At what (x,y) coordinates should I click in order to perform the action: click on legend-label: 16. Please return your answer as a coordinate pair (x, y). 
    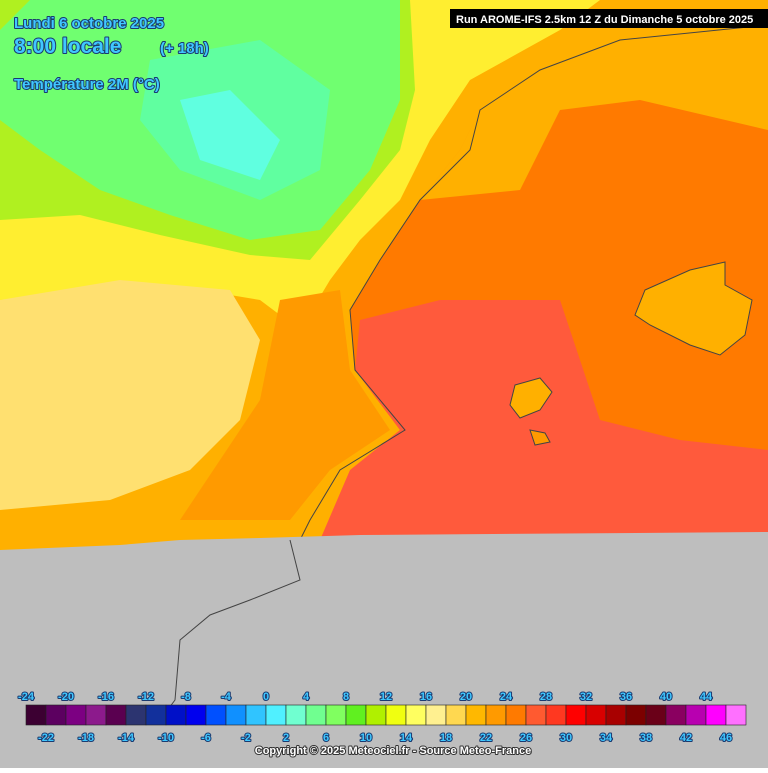
    Looking at the image, I should click on (426, 697).